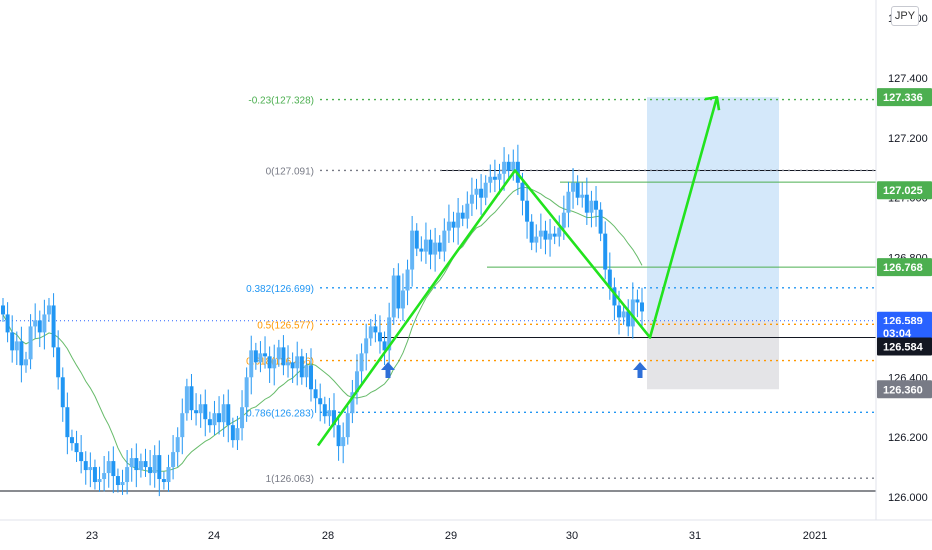 This screenshot has height=550, width=932. Describe the element at coordinates (905, 16) in the screenshot. I see `currency-button: JPY` at that location.